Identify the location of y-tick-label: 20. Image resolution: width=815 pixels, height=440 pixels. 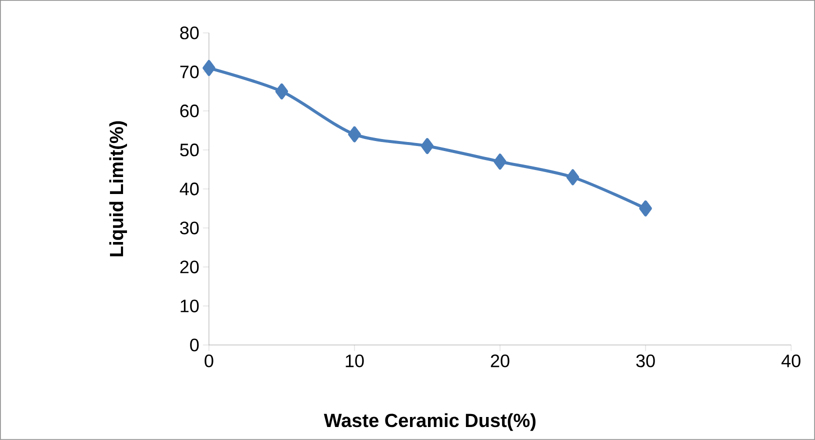
(189, 267).